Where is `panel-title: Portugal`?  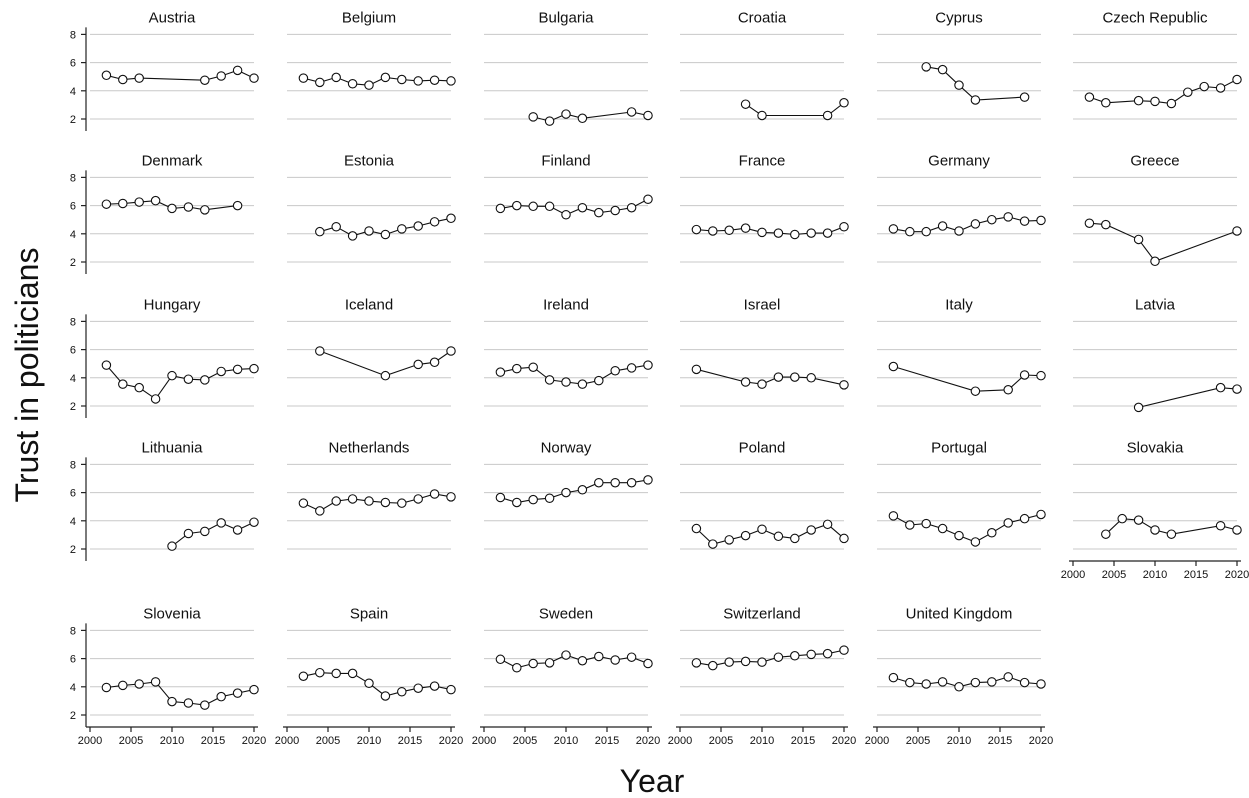
panel-title: Portugal is located at coordinates (959, 447).